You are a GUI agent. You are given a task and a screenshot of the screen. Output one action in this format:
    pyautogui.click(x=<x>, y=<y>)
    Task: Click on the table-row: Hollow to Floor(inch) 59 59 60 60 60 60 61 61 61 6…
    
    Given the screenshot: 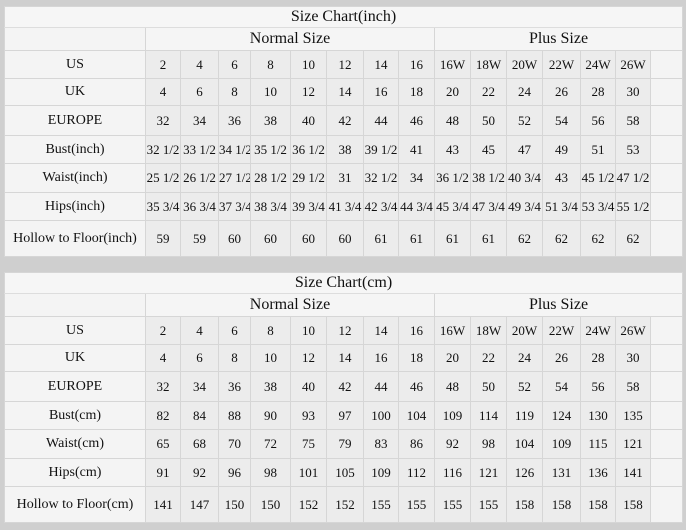 What is the action you would take?
    pyautogui.click(x=344, y=238)
    